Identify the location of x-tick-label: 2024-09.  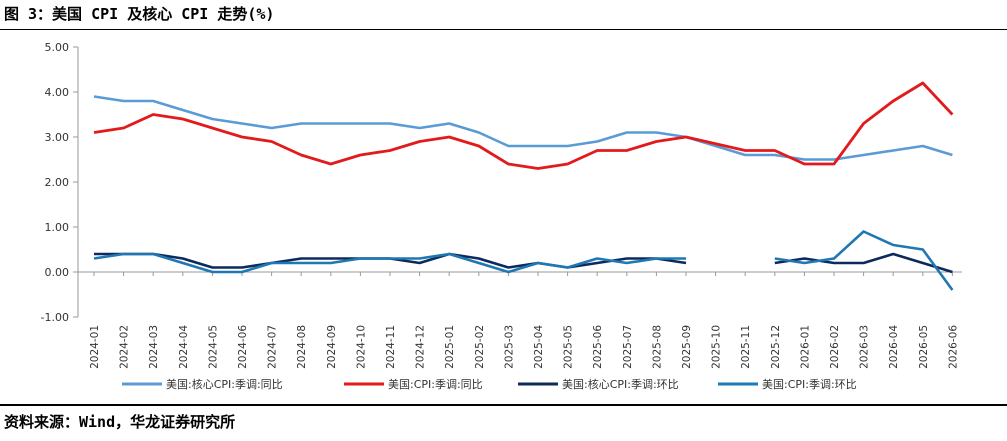
(332, 347).